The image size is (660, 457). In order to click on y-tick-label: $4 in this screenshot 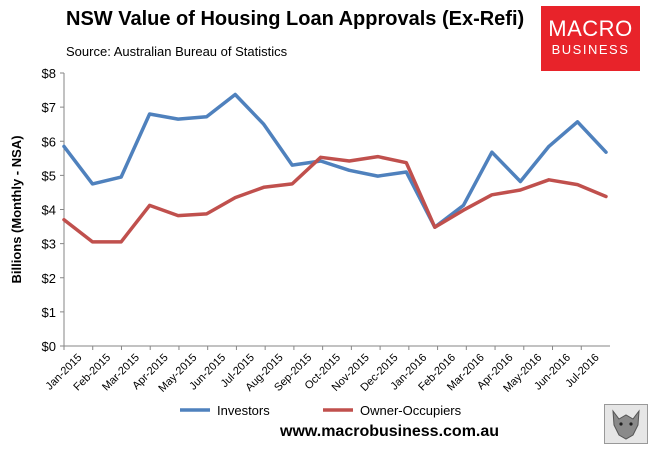, I will do `click(49, 210)`.